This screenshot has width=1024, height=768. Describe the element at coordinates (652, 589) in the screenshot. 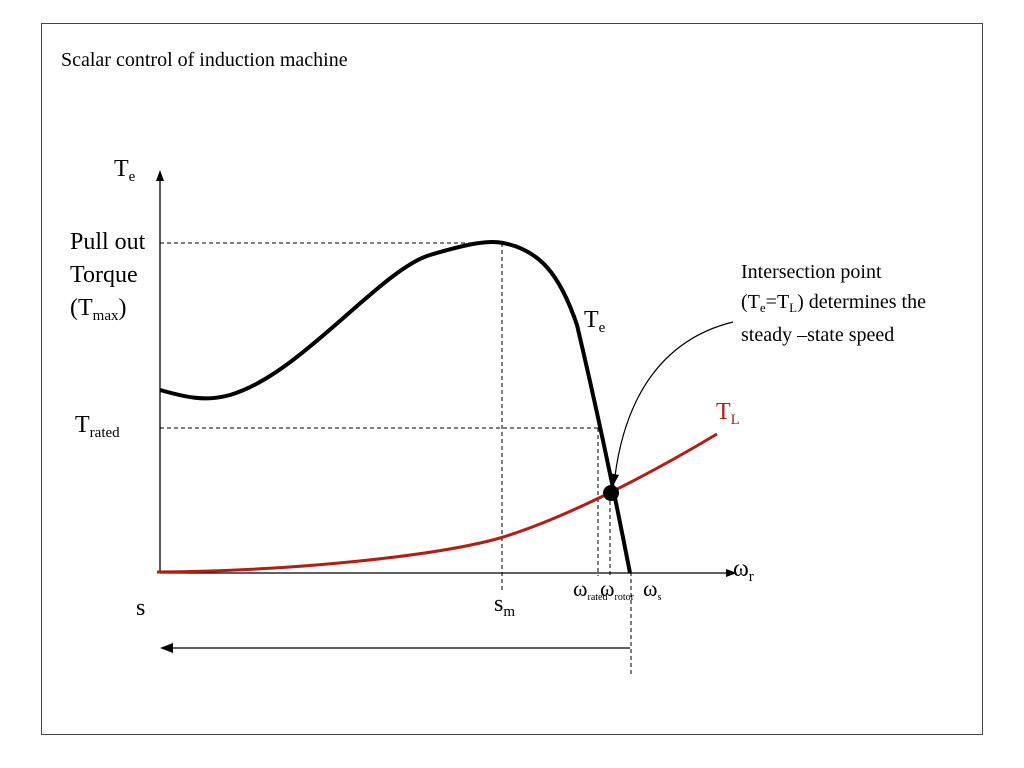

I see `omega-s-label: ωs` at that location.